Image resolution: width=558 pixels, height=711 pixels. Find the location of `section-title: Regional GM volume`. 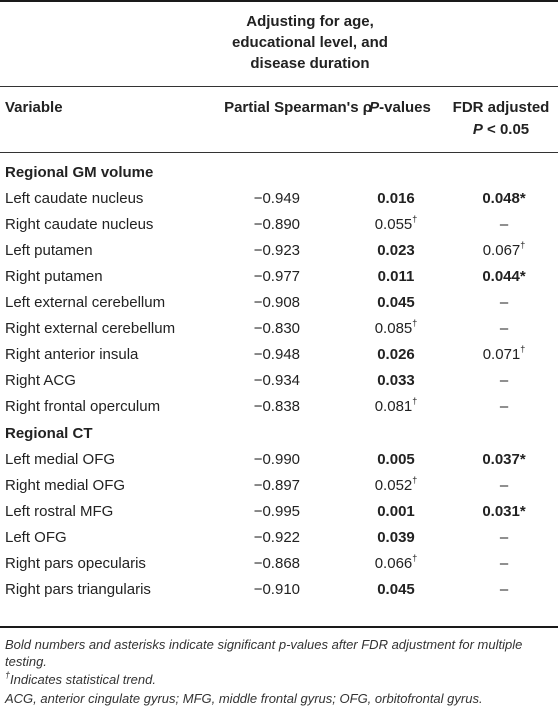

section-title: Regional GM volume is located at coordinates (79, 172).